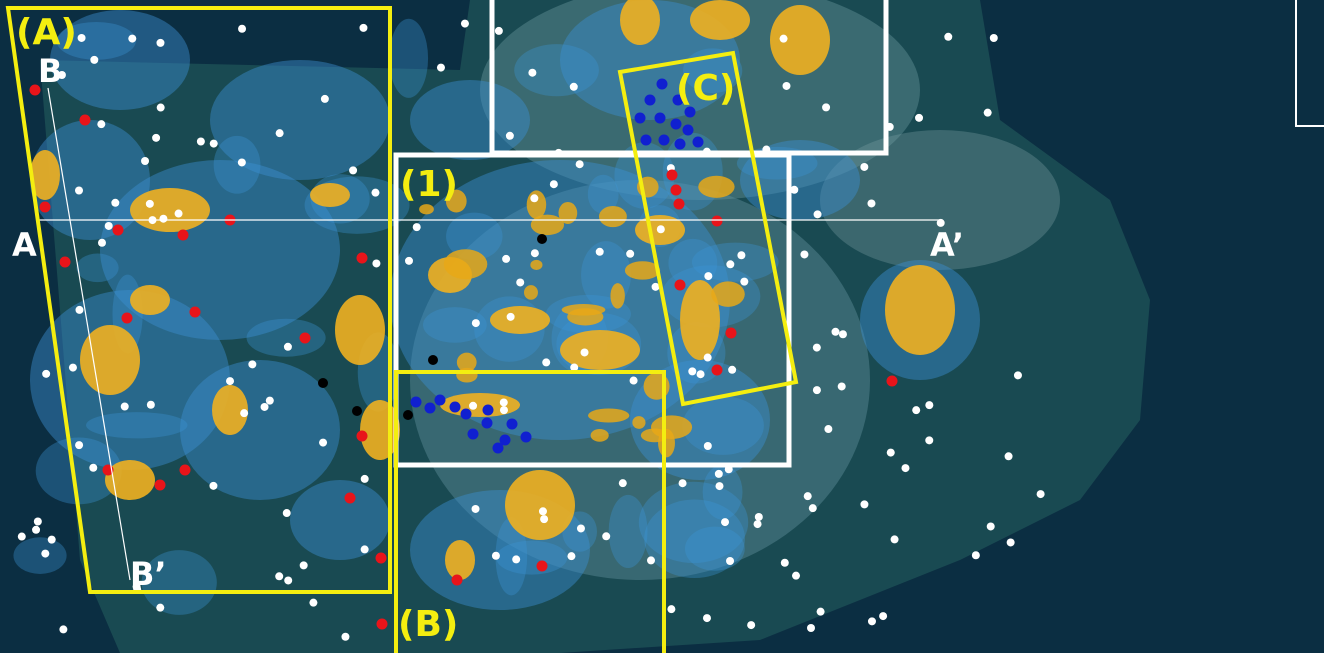 This screenshot has width=1324, height=653. Describe the element at coordinates (323, 383) in the screenshot. I see `black-point` at that location.